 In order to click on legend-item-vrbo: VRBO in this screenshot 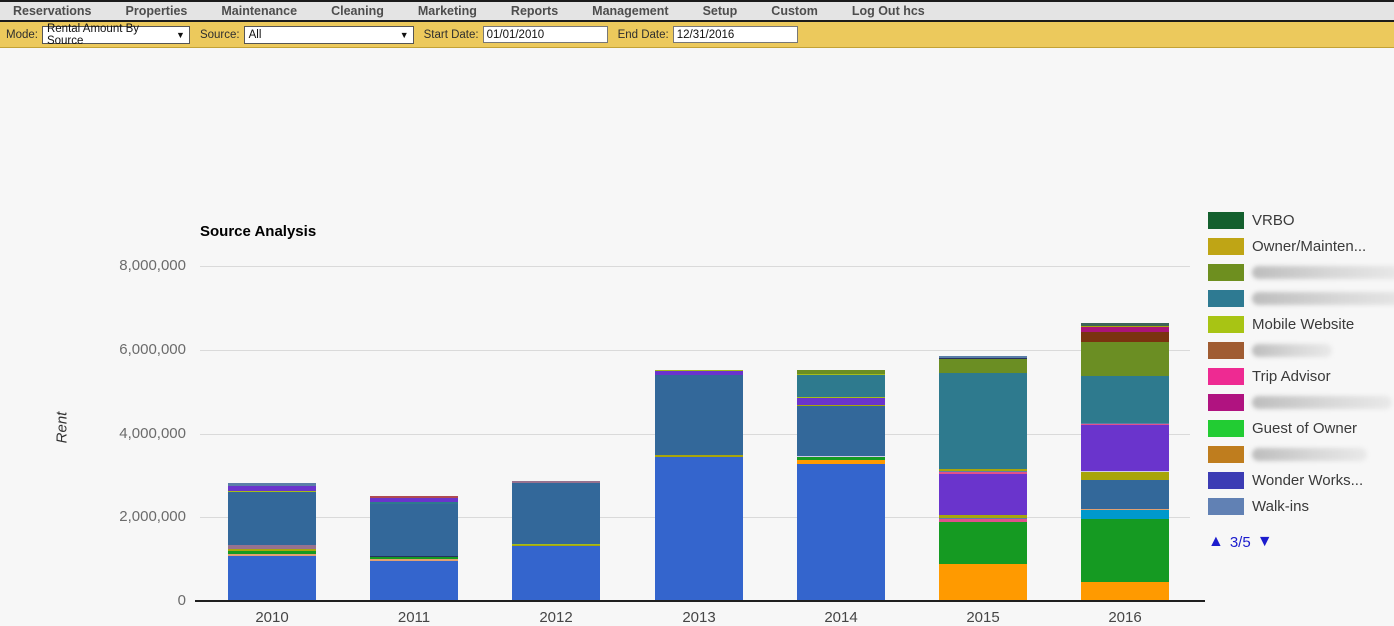, I will do `click(1301, 220)`.